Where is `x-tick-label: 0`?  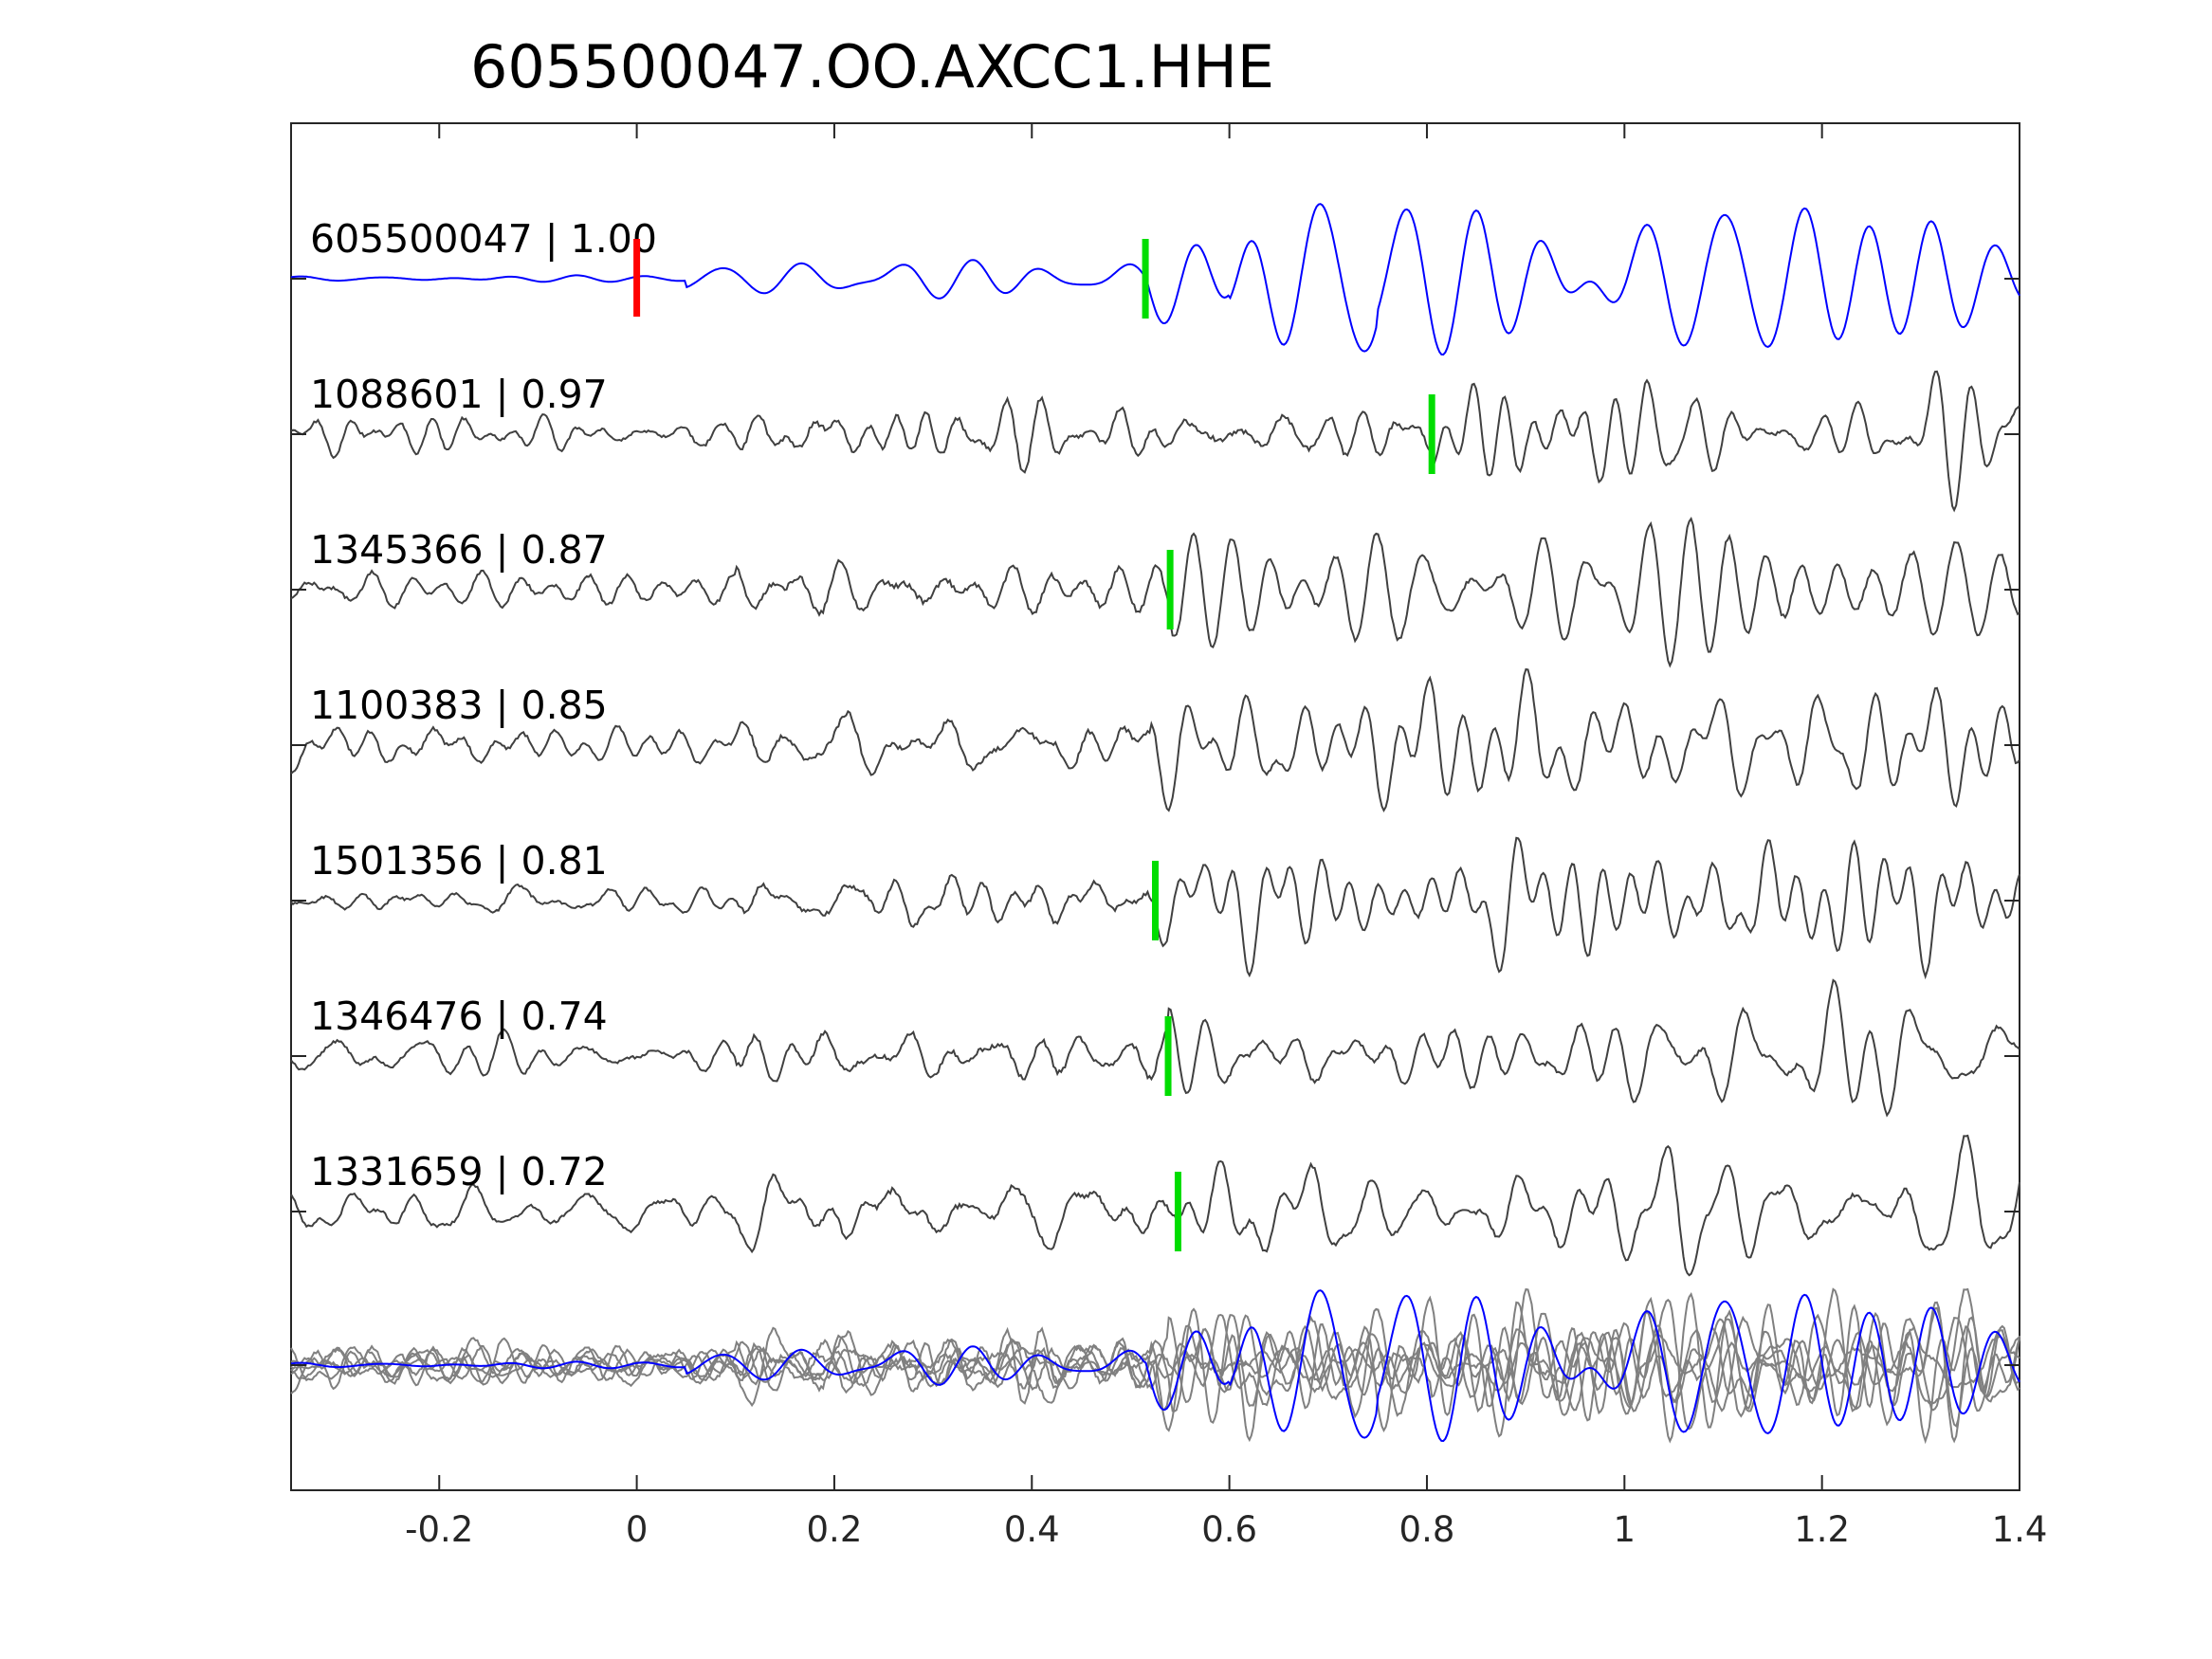 x-tick-label: 0 is located at coordinates (637, 1529).